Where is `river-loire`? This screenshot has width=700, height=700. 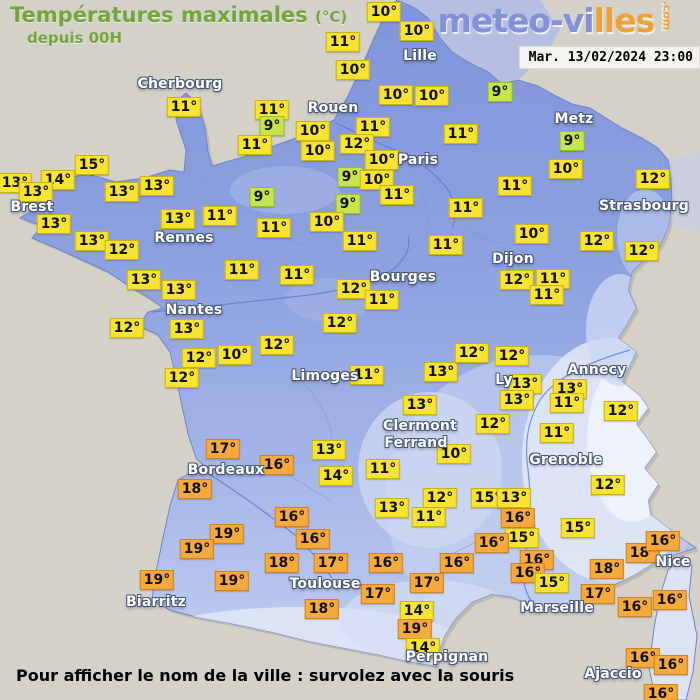 river-loire is located at coordinates (280, 274).